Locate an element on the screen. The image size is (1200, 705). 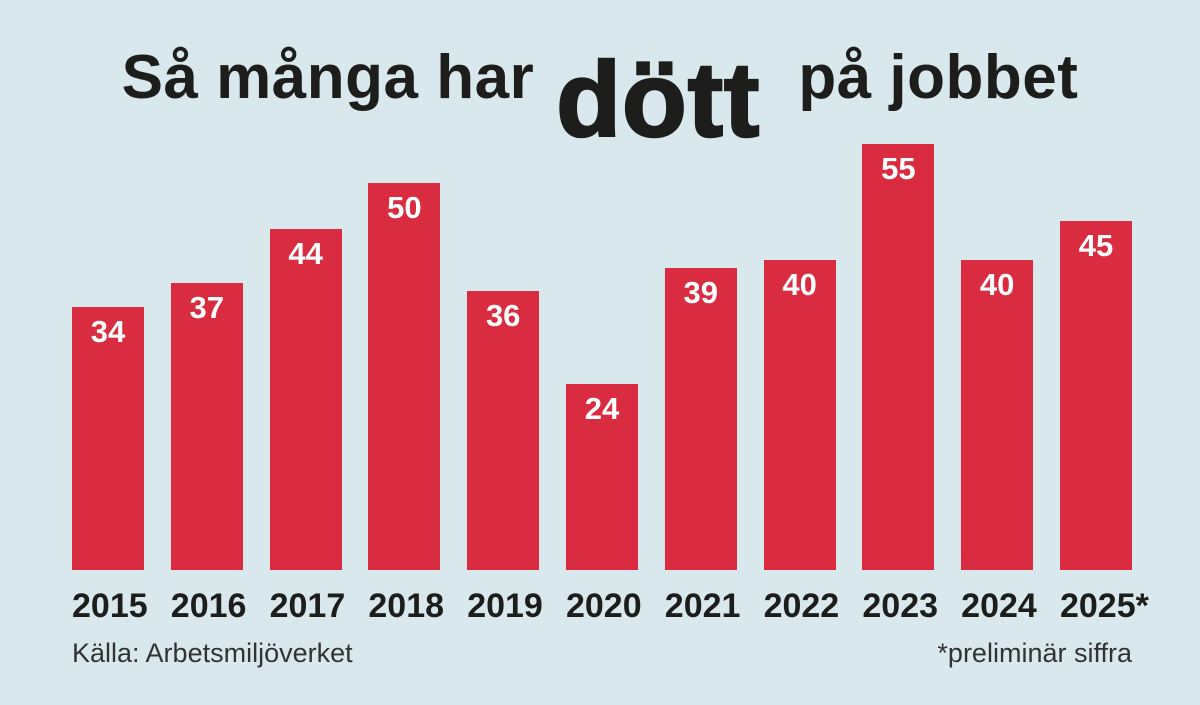
bar-value-label: 39 is located at coordinates (701, 292).